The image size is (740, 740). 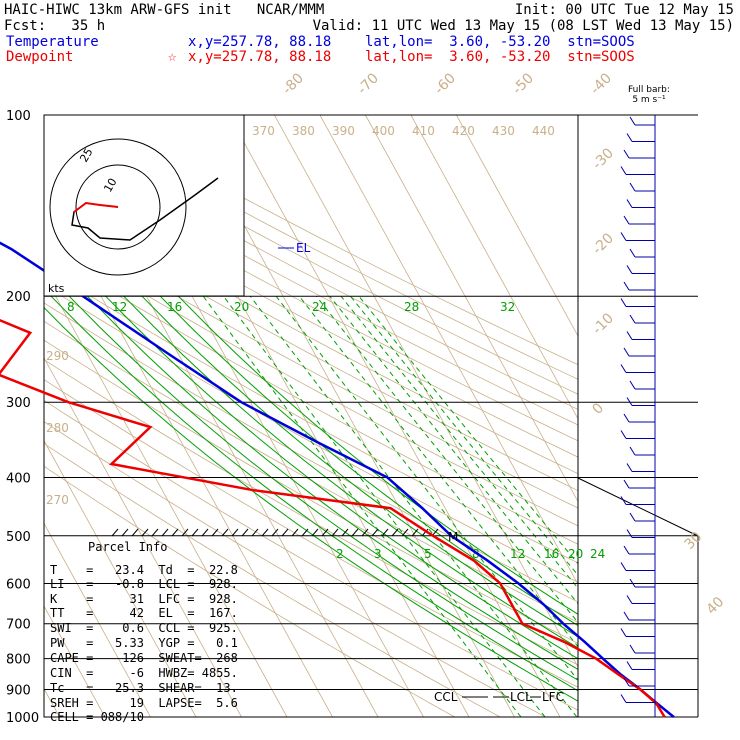 What do you see at coordinates (378, 554) in the screenshot?
I see `mixing-ratio-label: 3` at bounding box center [378, 554].